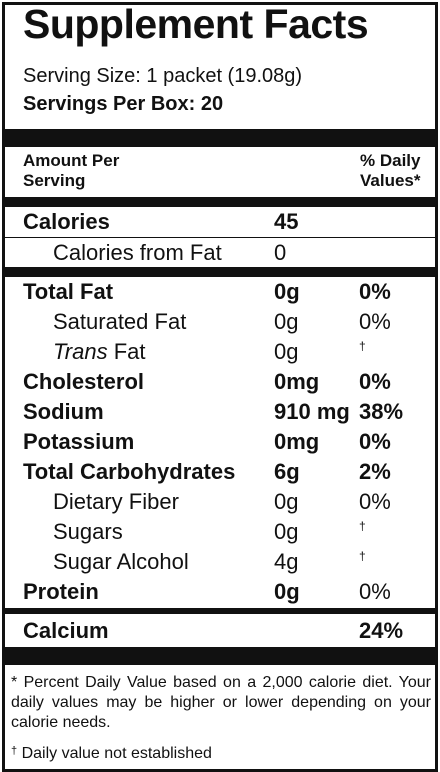  What do you see at coordinates (163, 76) in the screenshot?
I see `serving-size: Serving Size: 1 packet (19.08g)` at bounding box center [163, 76].